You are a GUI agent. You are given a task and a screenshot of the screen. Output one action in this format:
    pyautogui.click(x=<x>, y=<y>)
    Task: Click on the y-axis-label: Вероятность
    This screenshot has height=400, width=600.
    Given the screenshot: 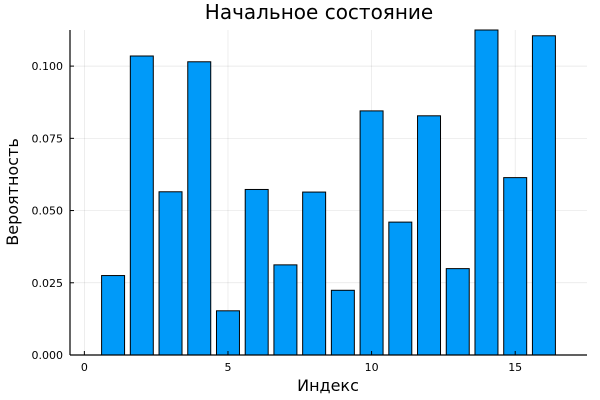 What is the action you would take?
    pyautogui.click(x=12, y=192)
    